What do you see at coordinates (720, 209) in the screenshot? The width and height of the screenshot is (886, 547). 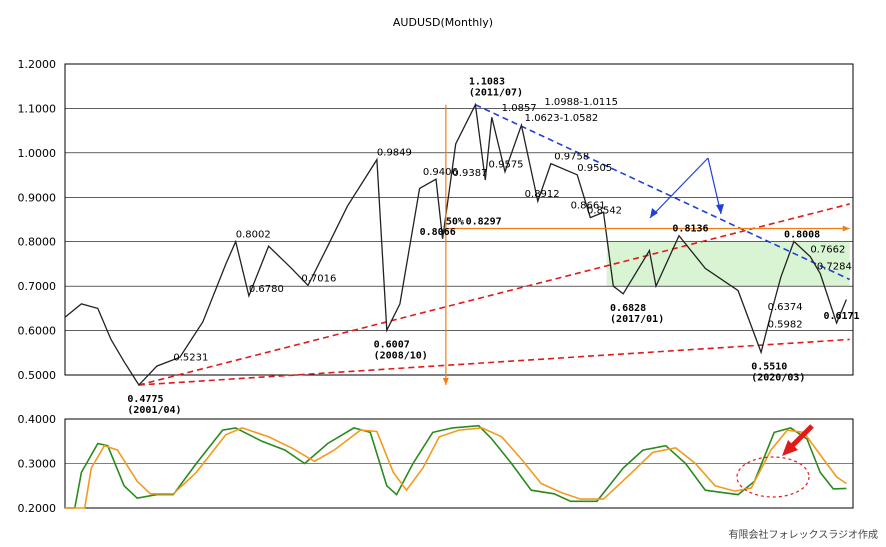 I see `blue-arrowhead-right-icon` at bounding box center [720, 209].